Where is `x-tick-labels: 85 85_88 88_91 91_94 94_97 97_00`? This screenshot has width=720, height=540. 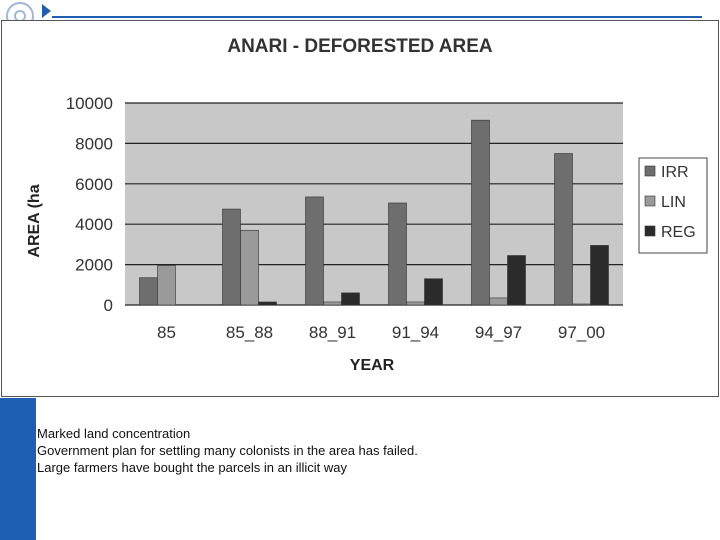 x-tick-labels: 85 85_88 88_91 91_94 94_97 97_00 is located at coordinates (381, 332).